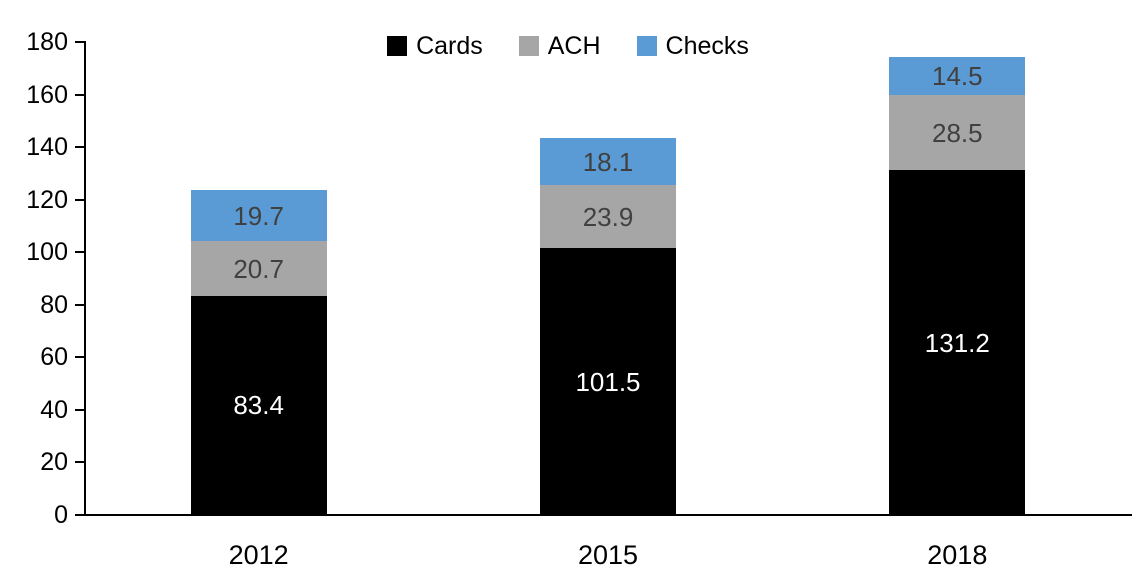  I want to click on bar-value-label: 83.4, so click(258, 405).